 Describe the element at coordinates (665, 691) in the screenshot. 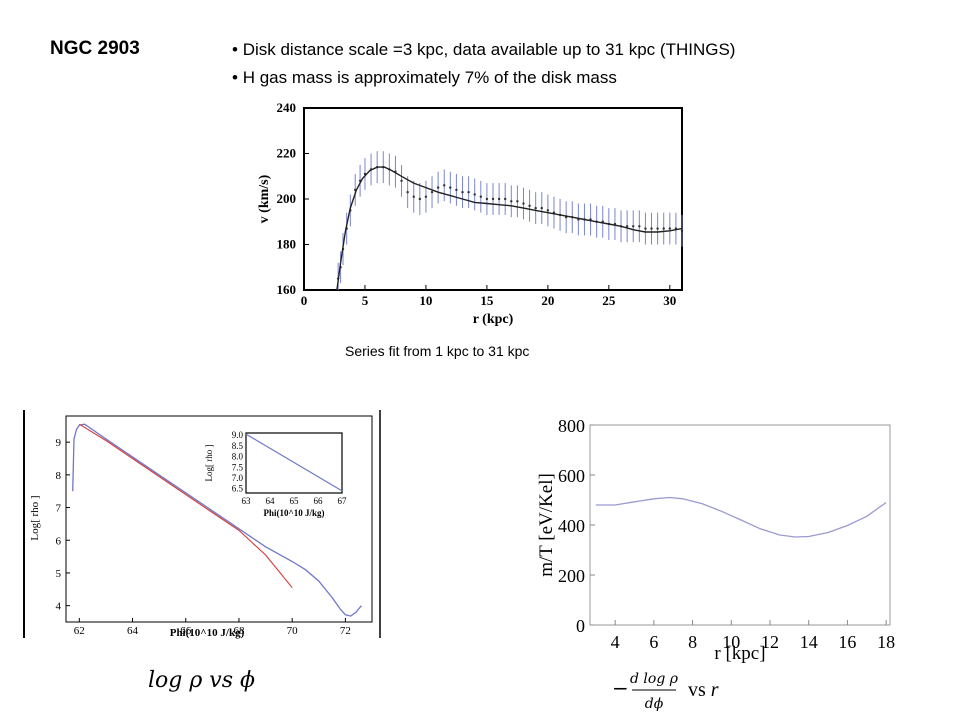

I see `dlogrho-dphi-vs-r-caption: − d log ρ dϕ vs r` at that location.